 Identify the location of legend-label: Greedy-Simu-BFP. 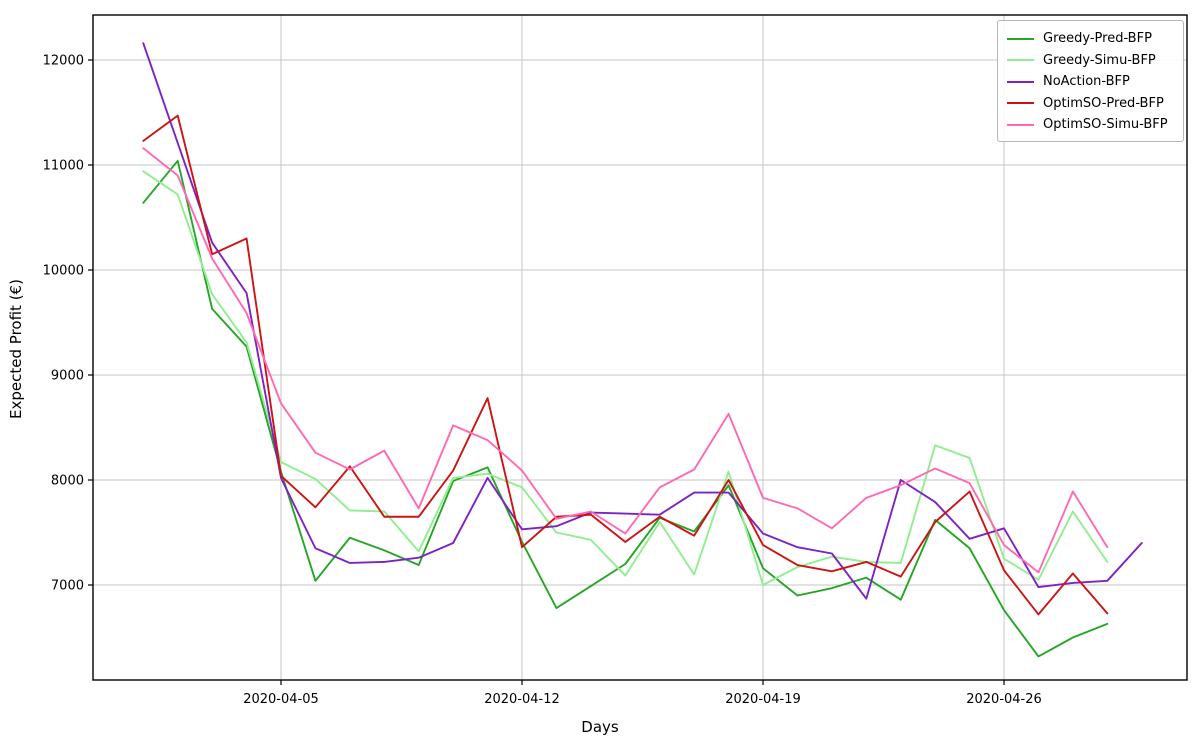
(1099, 60).